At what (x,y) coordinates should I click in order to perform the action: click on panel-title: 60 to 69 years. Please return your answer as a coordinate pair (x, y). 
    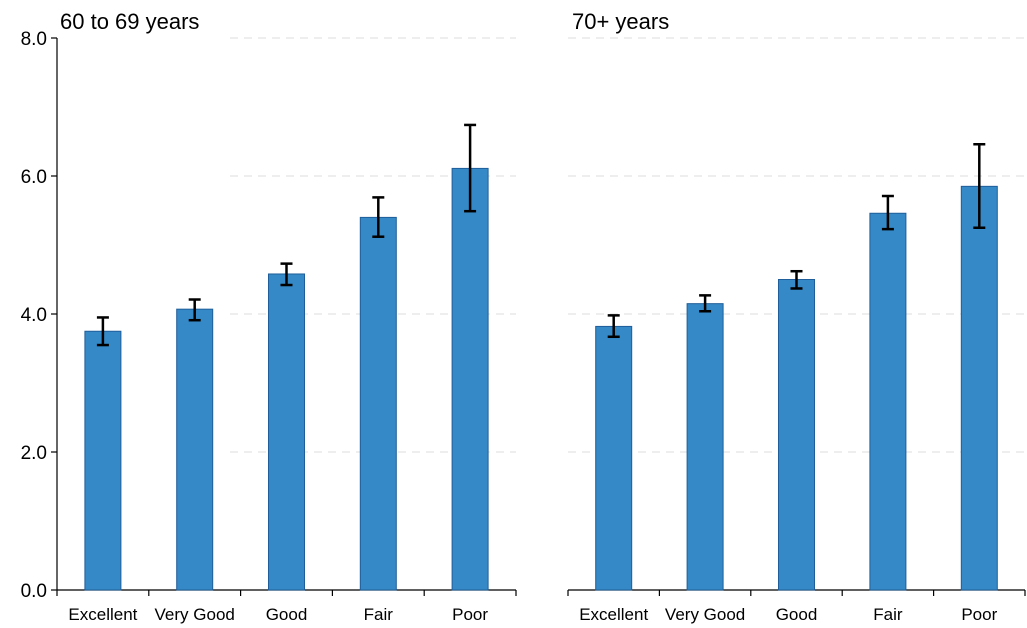
    Looking at the image, I should click on (129, 21).